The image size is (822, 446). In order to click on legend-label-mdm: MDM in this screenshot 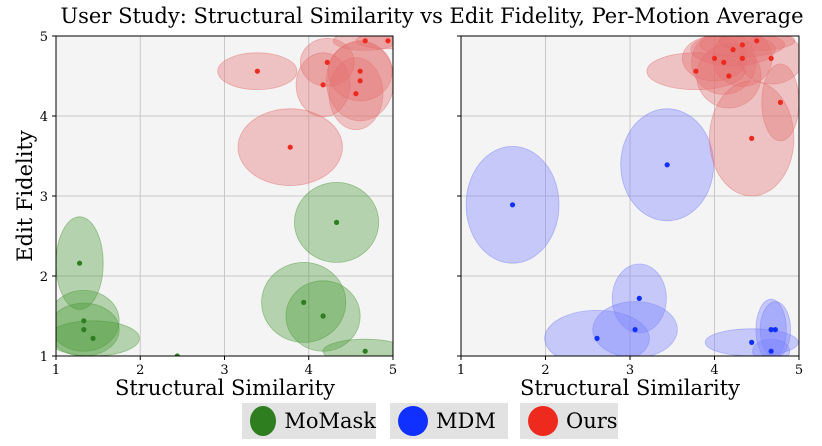, I will do `click(466, 421)`.